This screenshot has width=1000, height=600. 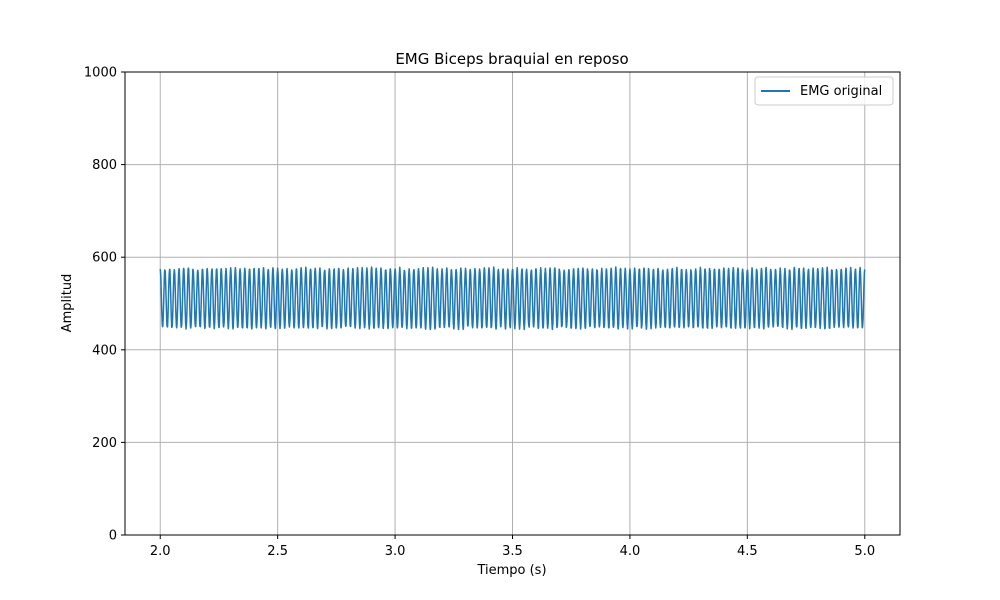 What do you see at coordinates (630, 551) in the screenshot?
I see `x-tick-label: 4.0` at bounding box center [630, 551].